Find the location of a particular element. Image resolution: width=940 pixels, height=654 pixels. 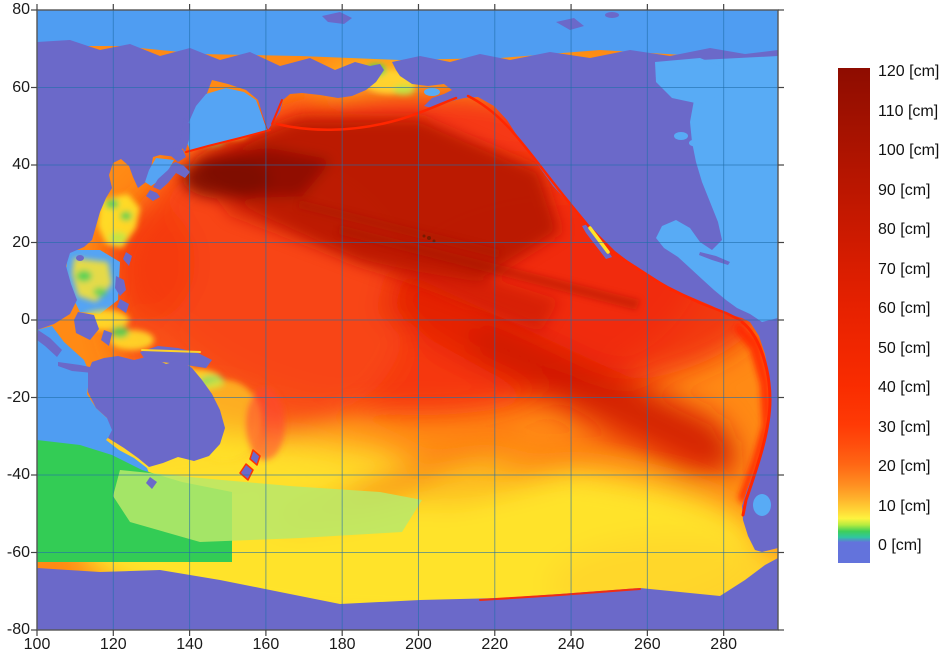

new-guinea-fringe is located at coordinates (171, 351).